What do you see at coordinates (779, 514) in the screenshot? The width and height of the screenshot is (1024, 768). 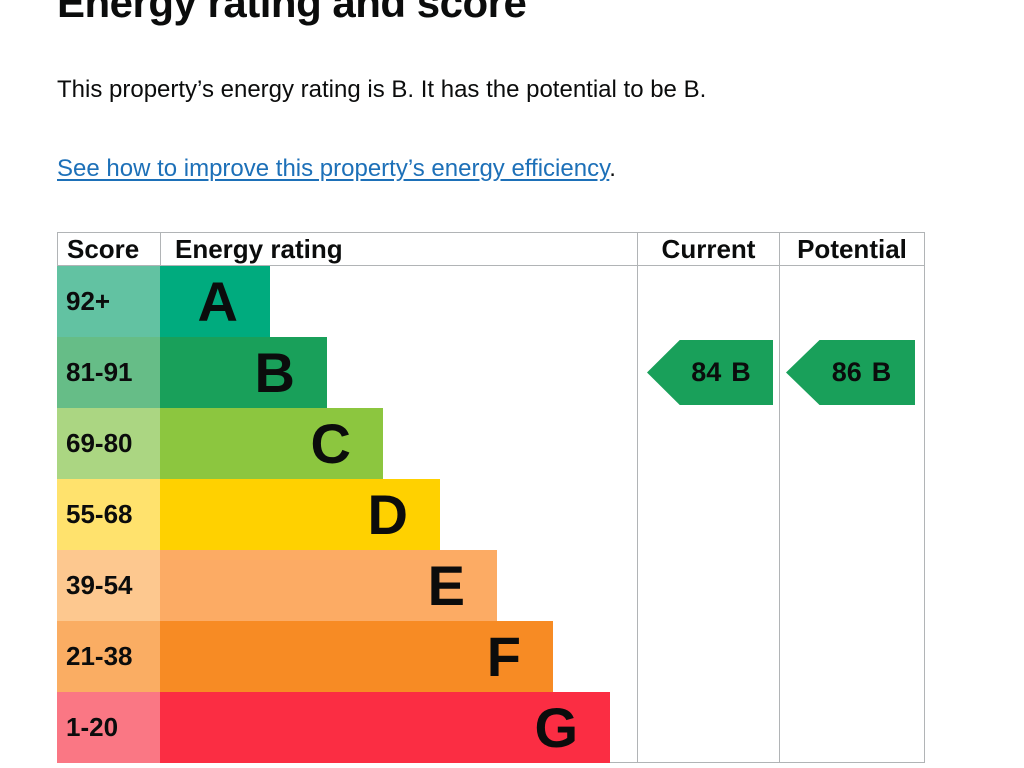 I see `potential-column-left-rule` at bounding box center [779, 514].